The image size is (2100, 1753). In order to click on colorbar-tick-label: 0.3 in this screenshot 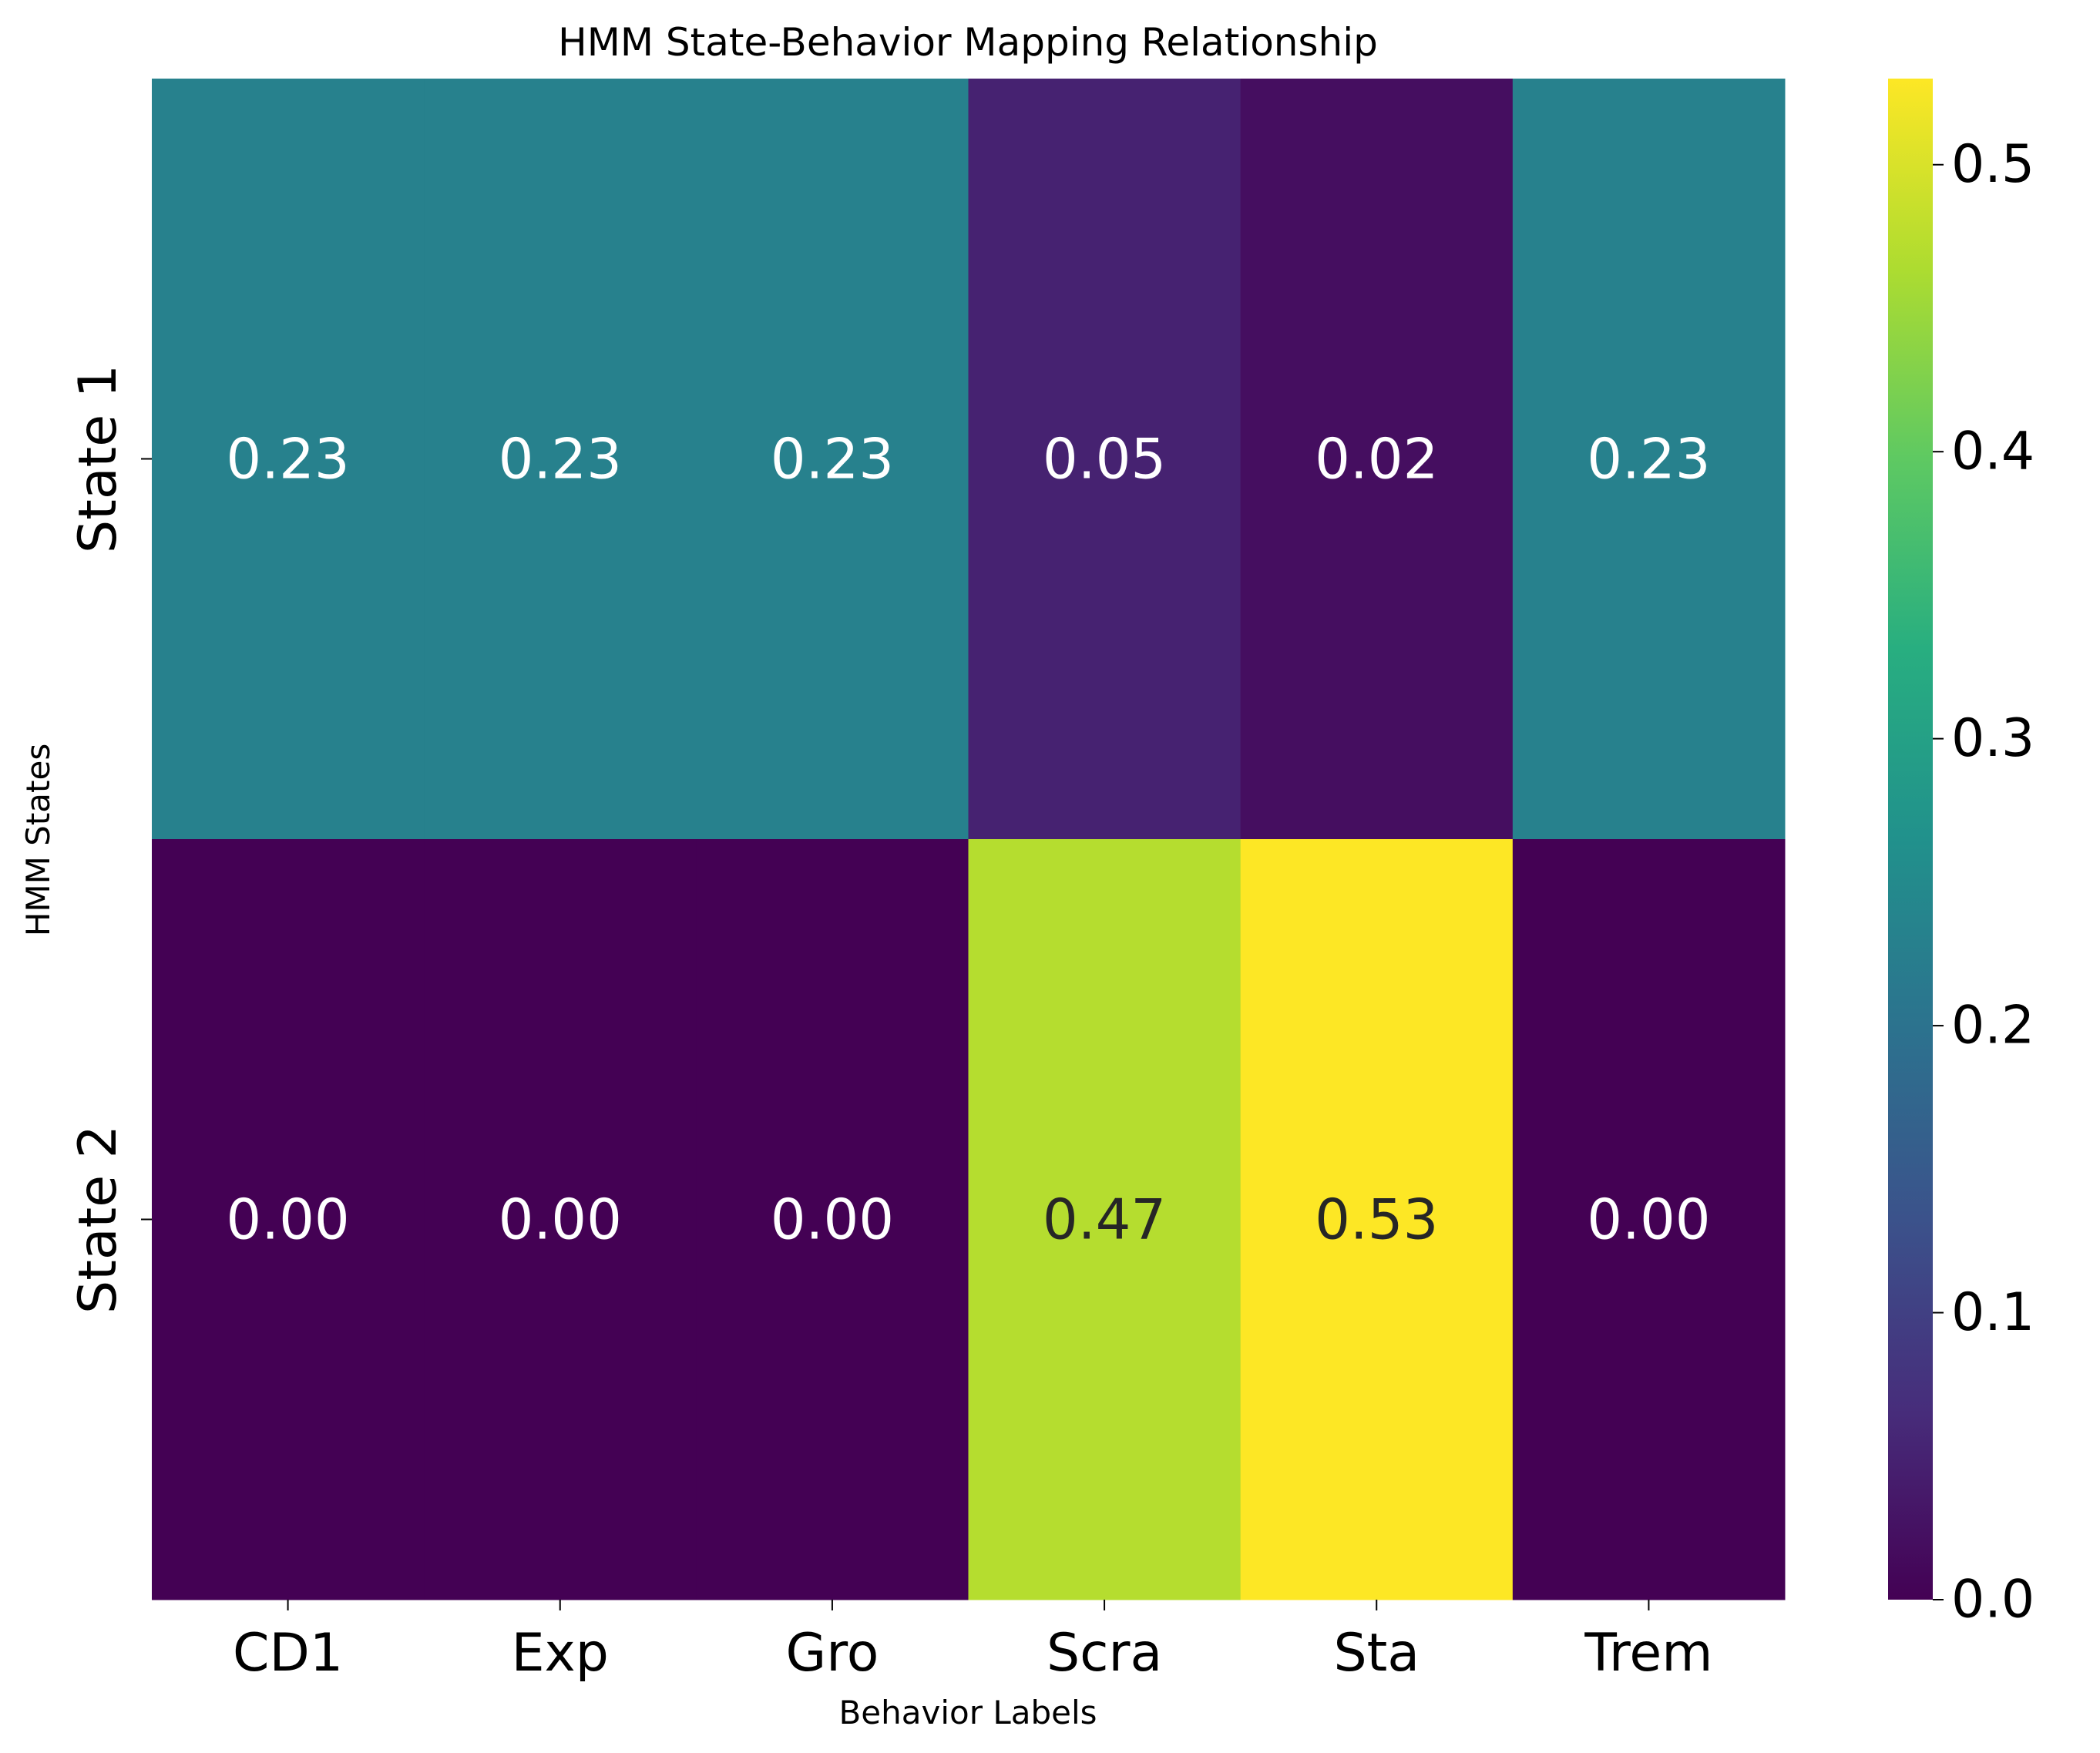, I will do `click(1992, 738)`.